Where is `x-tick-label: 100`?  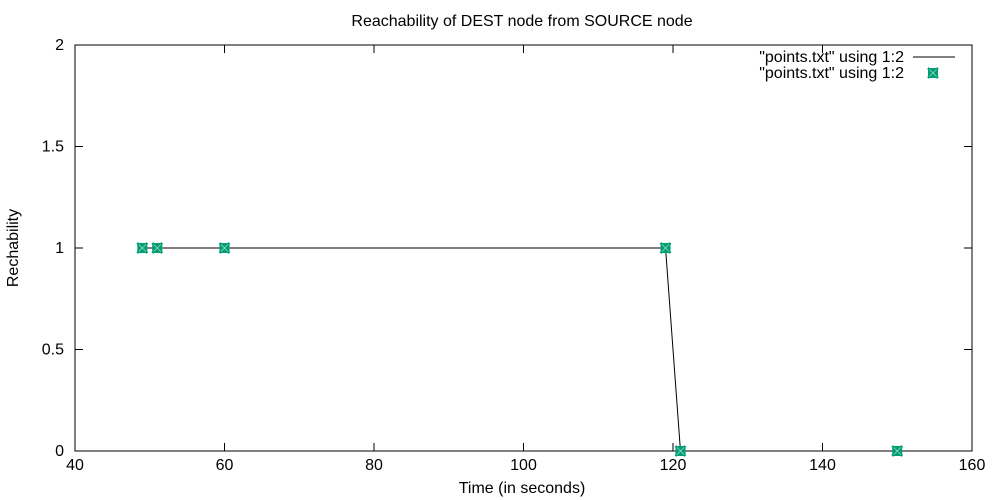
x-tick-label: 100 is located at coordinates (523, 465).